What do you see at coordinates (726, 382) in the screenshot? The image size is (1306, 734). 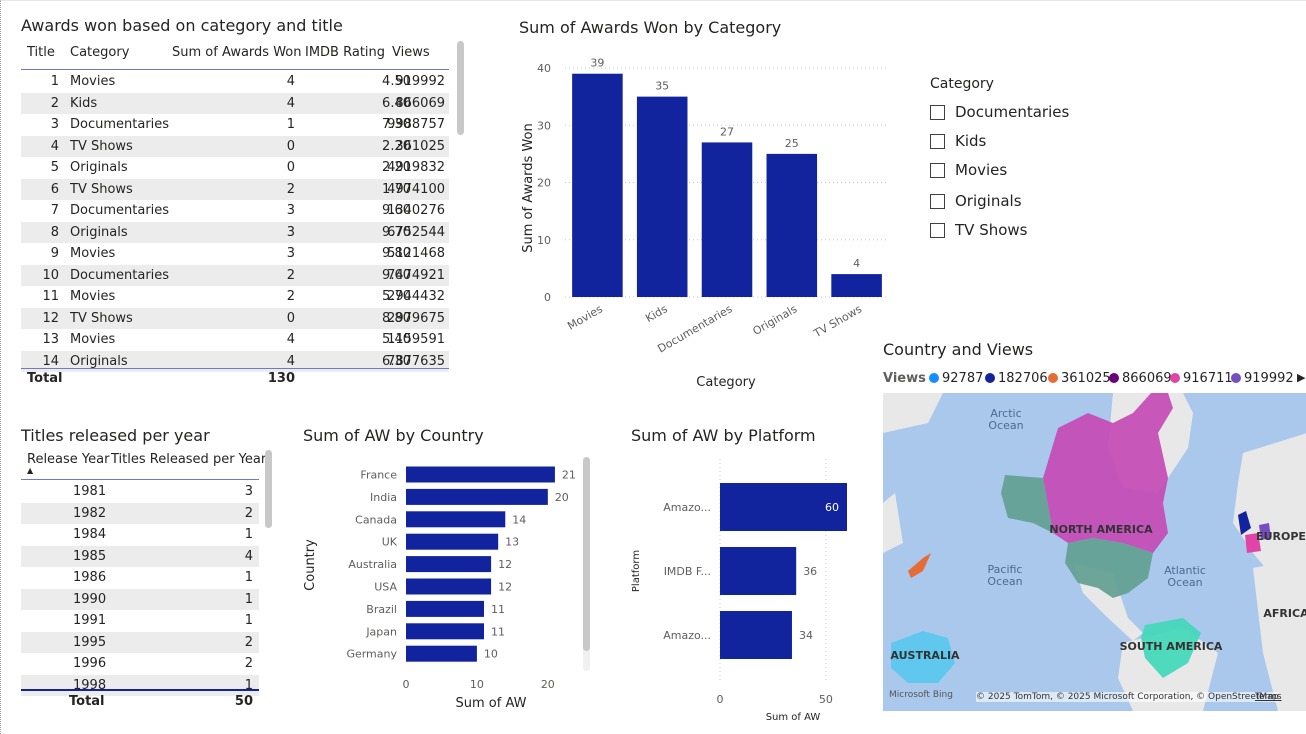 I see `x-axis-title: Category` at bounding box center [726, 382].